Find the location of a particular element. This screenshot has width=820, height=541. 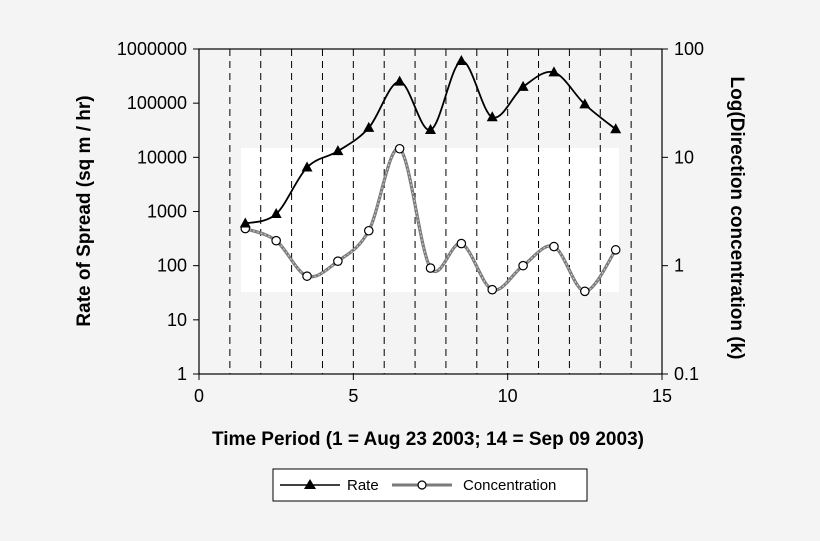

y-tick-label-left: 100 is located at coordinates (172, 266).